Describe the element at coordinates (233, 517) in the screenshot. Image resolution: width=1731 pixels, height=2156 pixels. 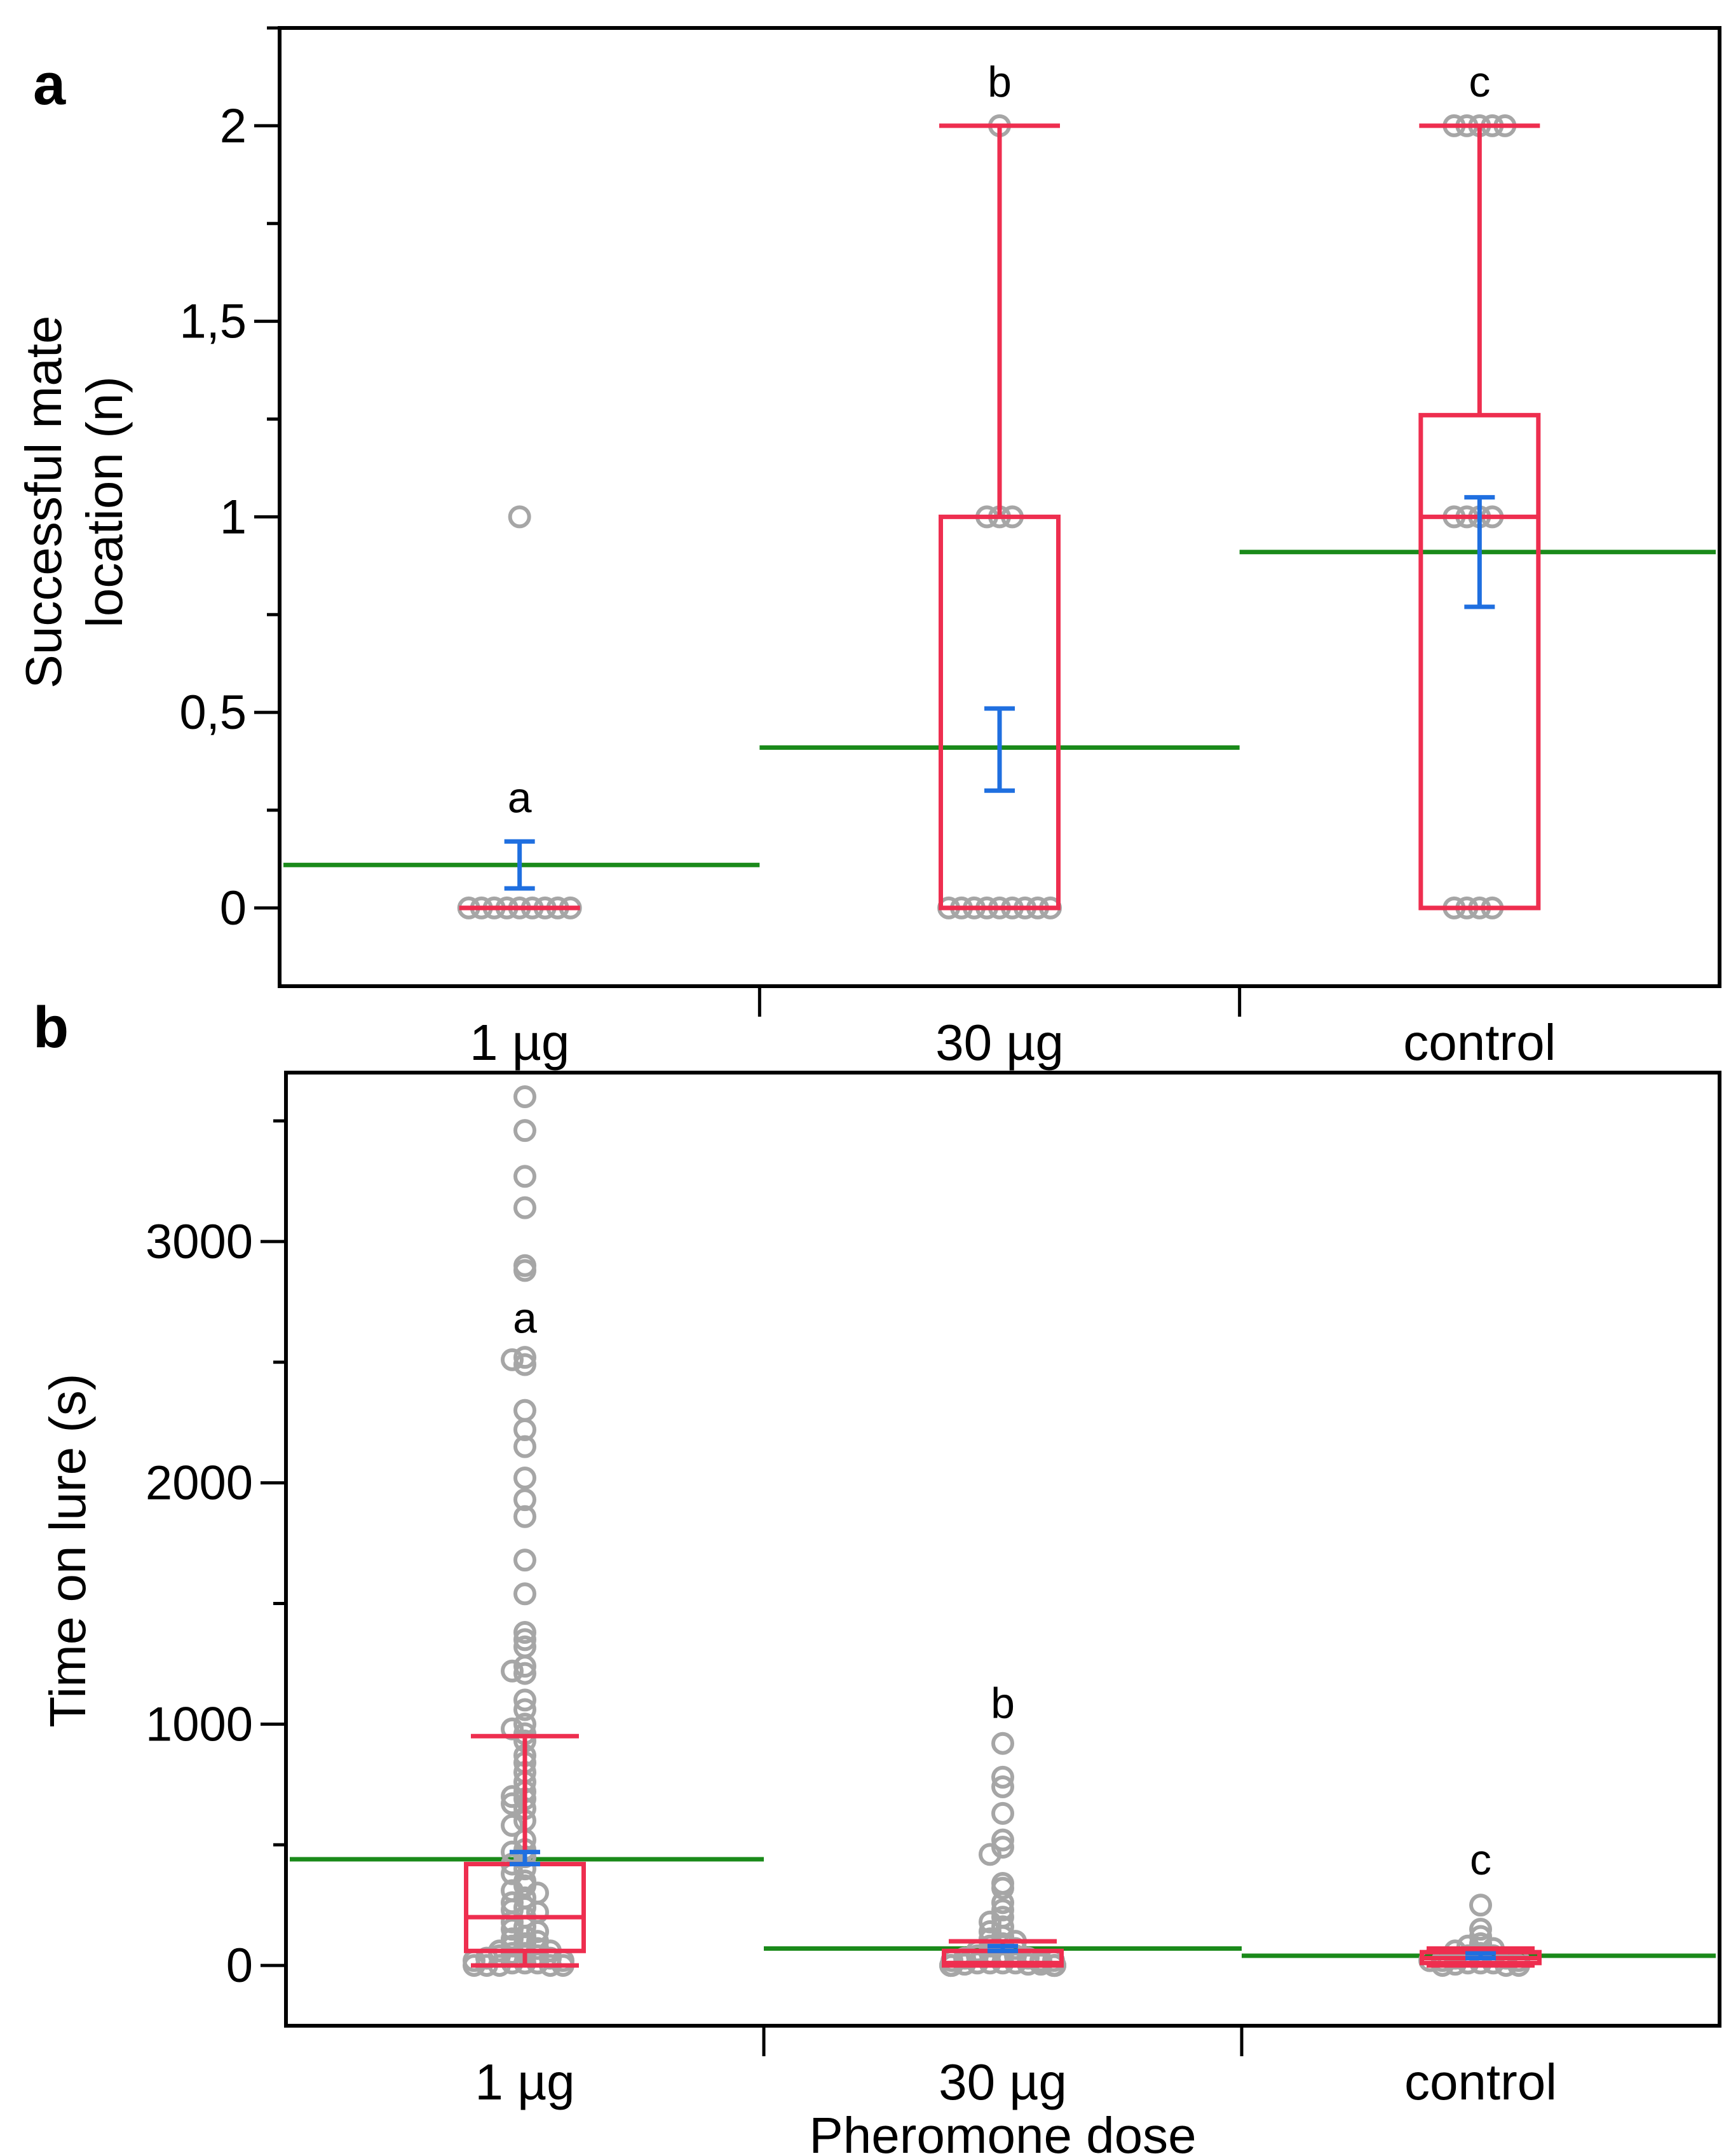
I see `y-tick-label: 1` at that location.